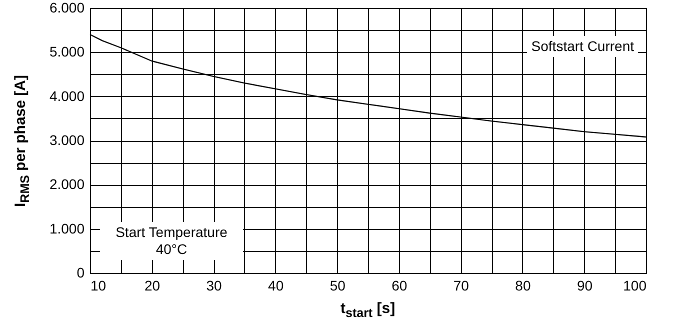 The width and height of the screenshot is (673, 323). I want to click on y-tick-label: 0, so click(80, 272).